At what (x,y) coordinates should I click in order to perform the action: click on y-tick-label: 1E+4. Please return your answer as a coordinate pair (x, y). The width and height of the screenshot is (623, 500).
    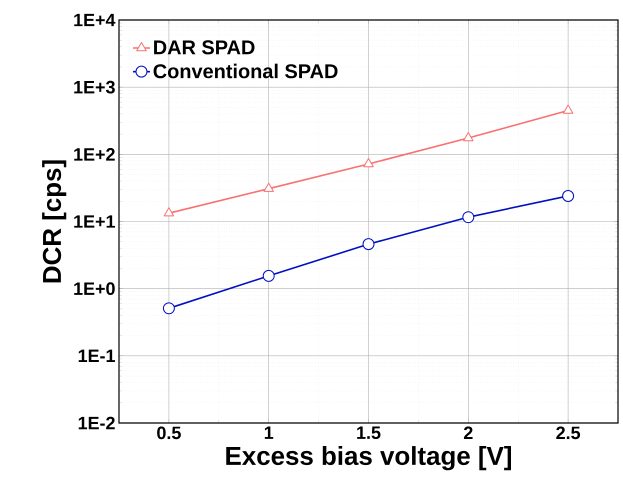
    Looking at the image, I should click on (95, 20).